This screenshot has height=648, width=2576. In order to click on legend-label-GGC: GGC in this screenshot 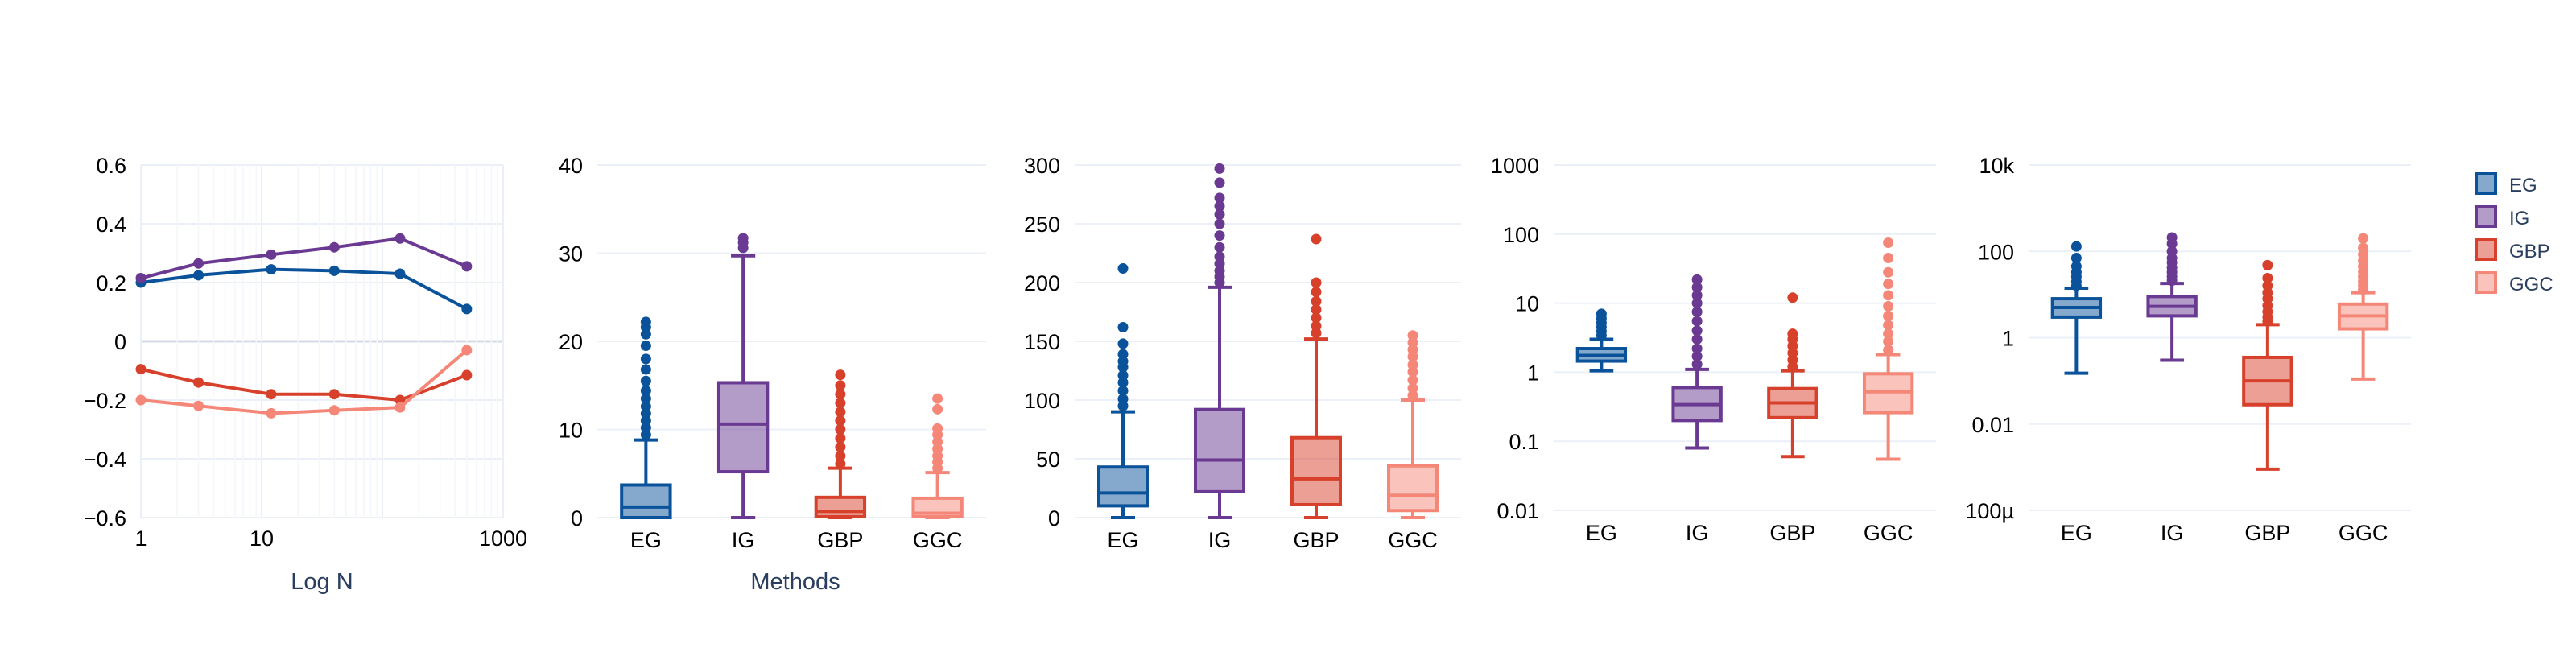, I will do `click(2531, 285)`.